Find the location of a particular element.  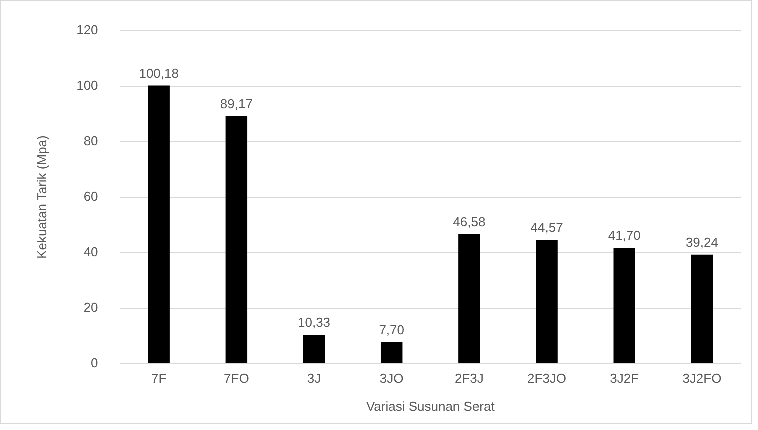

y-tick-label: 80 is located at coordinates (91, 140).